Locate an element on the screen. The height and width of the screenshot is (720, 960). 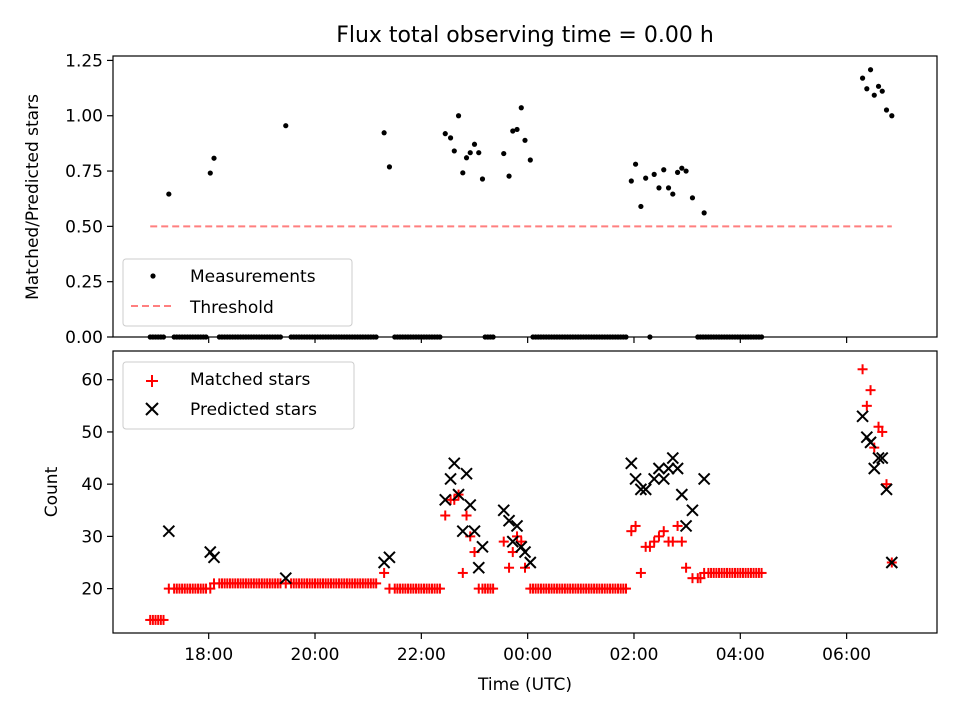
y-tick-label: 40 is located at coordinates (92, 485).